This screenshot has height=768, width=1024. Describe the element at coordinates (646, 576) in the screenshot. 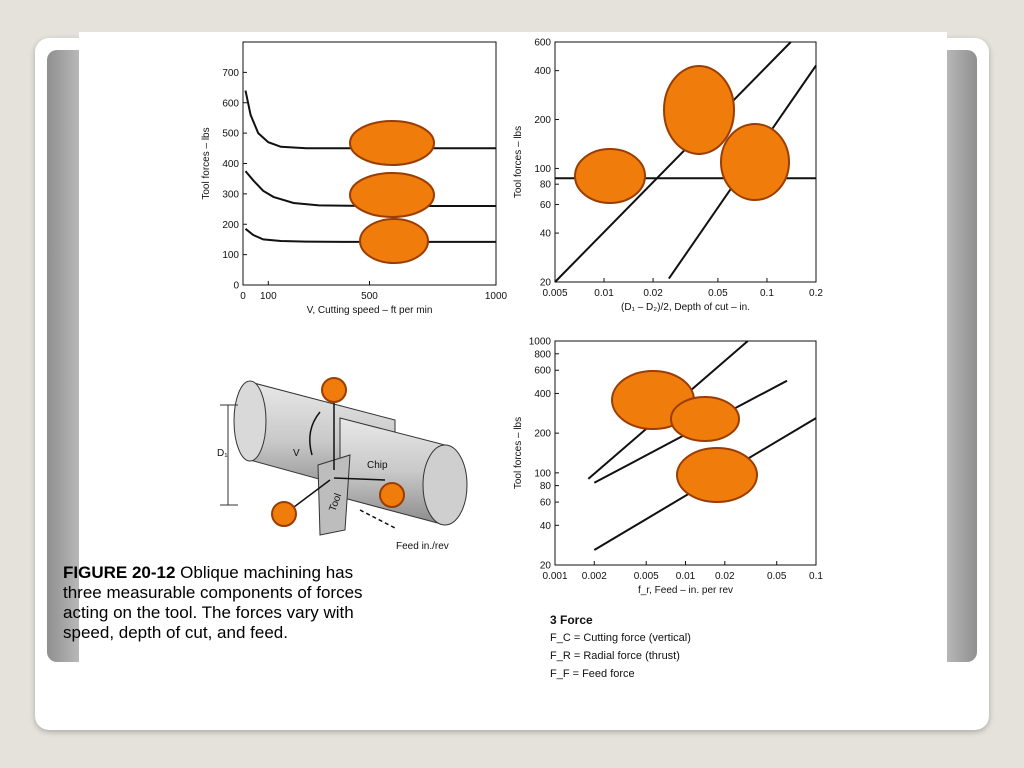

I see `feed-xtick-label: 0.005` at that location.